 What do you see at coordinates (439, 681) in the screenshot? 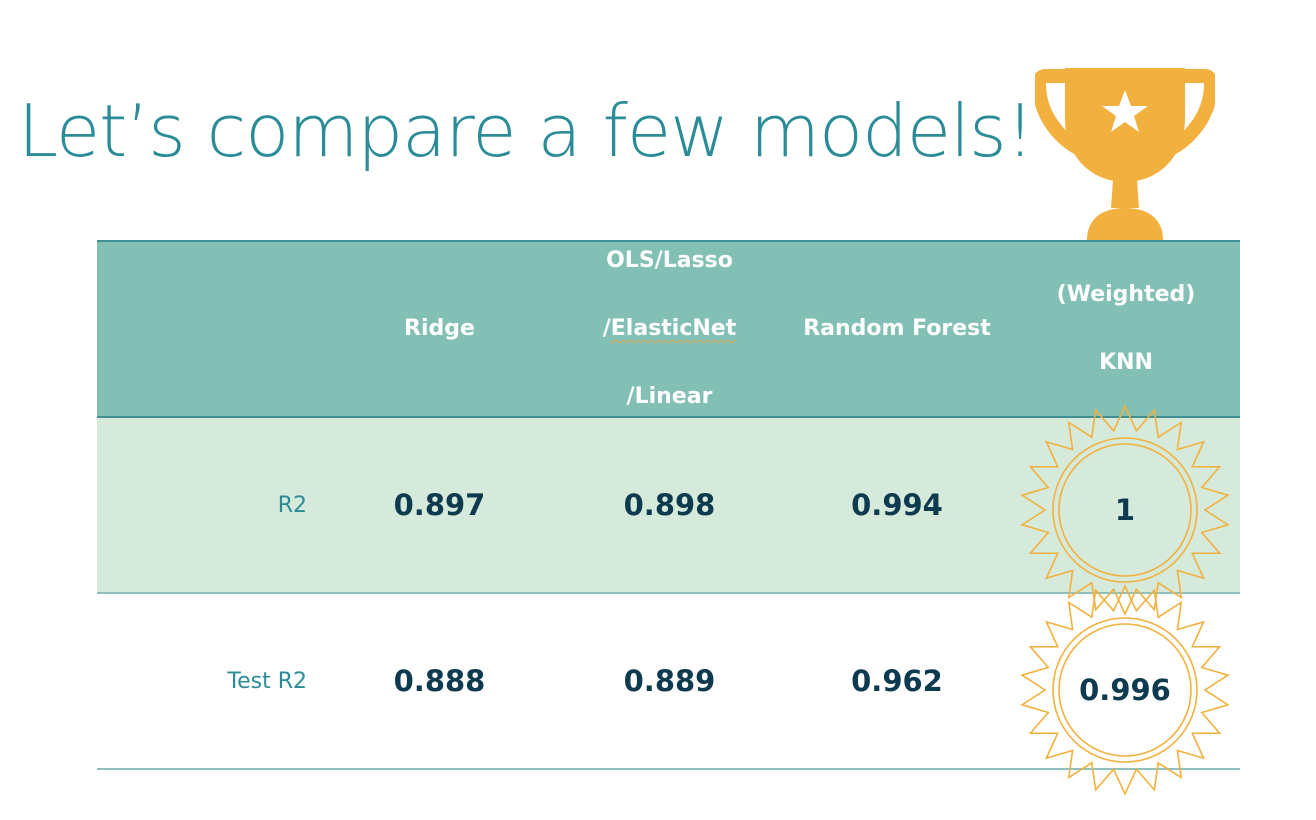
I see `cell-test-r2-ridge: 0.888` at bounding box center [439, 681].